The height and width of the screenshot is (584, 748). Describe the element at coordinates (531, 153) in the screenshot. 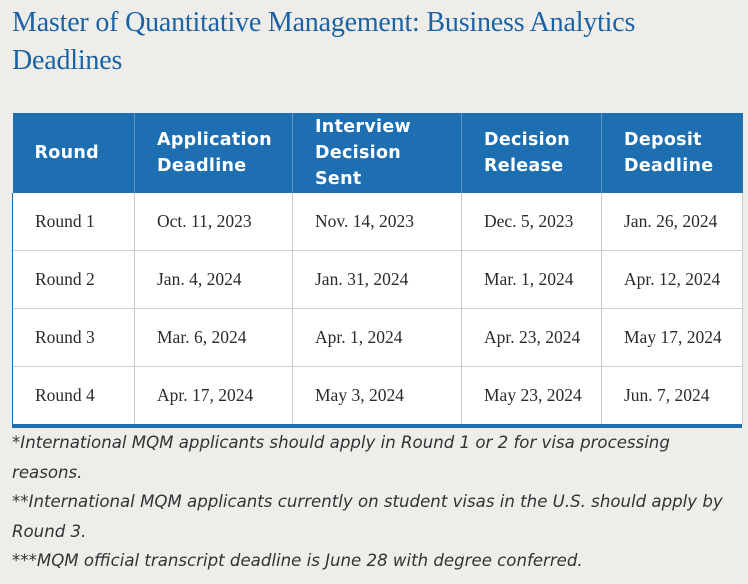

I see `column-header-decision-release: Decision Release` at that location.